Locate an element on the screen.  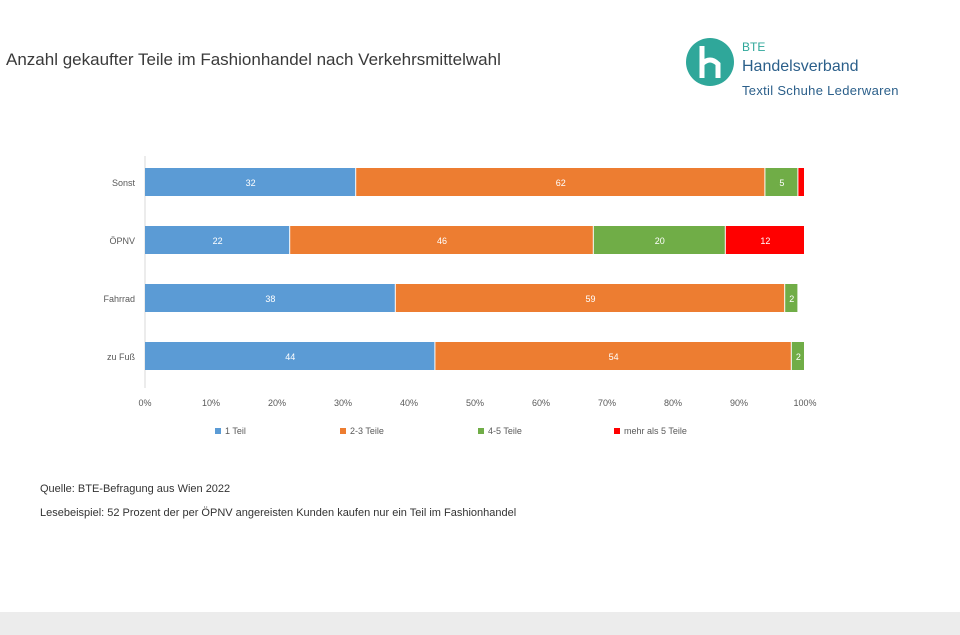
data-label: 59 is located at coordinates (590, 299).